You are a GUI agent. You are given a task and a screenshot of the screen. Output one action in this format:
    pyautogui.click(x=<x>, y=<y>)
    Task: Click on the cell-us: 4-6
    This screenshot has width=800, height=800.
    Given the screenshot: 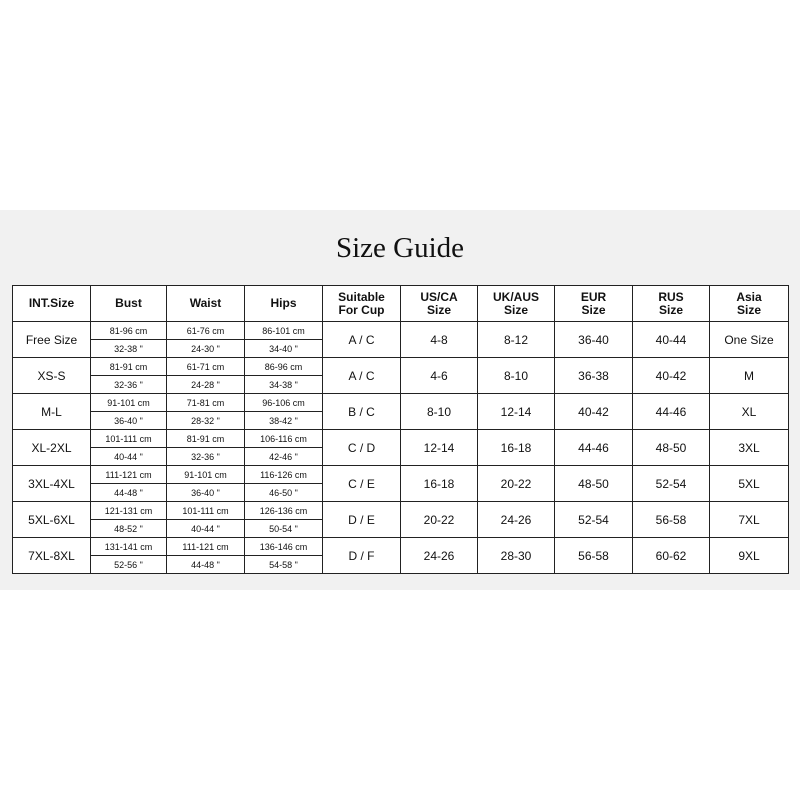 What is the action you would take?
    pyautogui.click(x=439, y=375)
    